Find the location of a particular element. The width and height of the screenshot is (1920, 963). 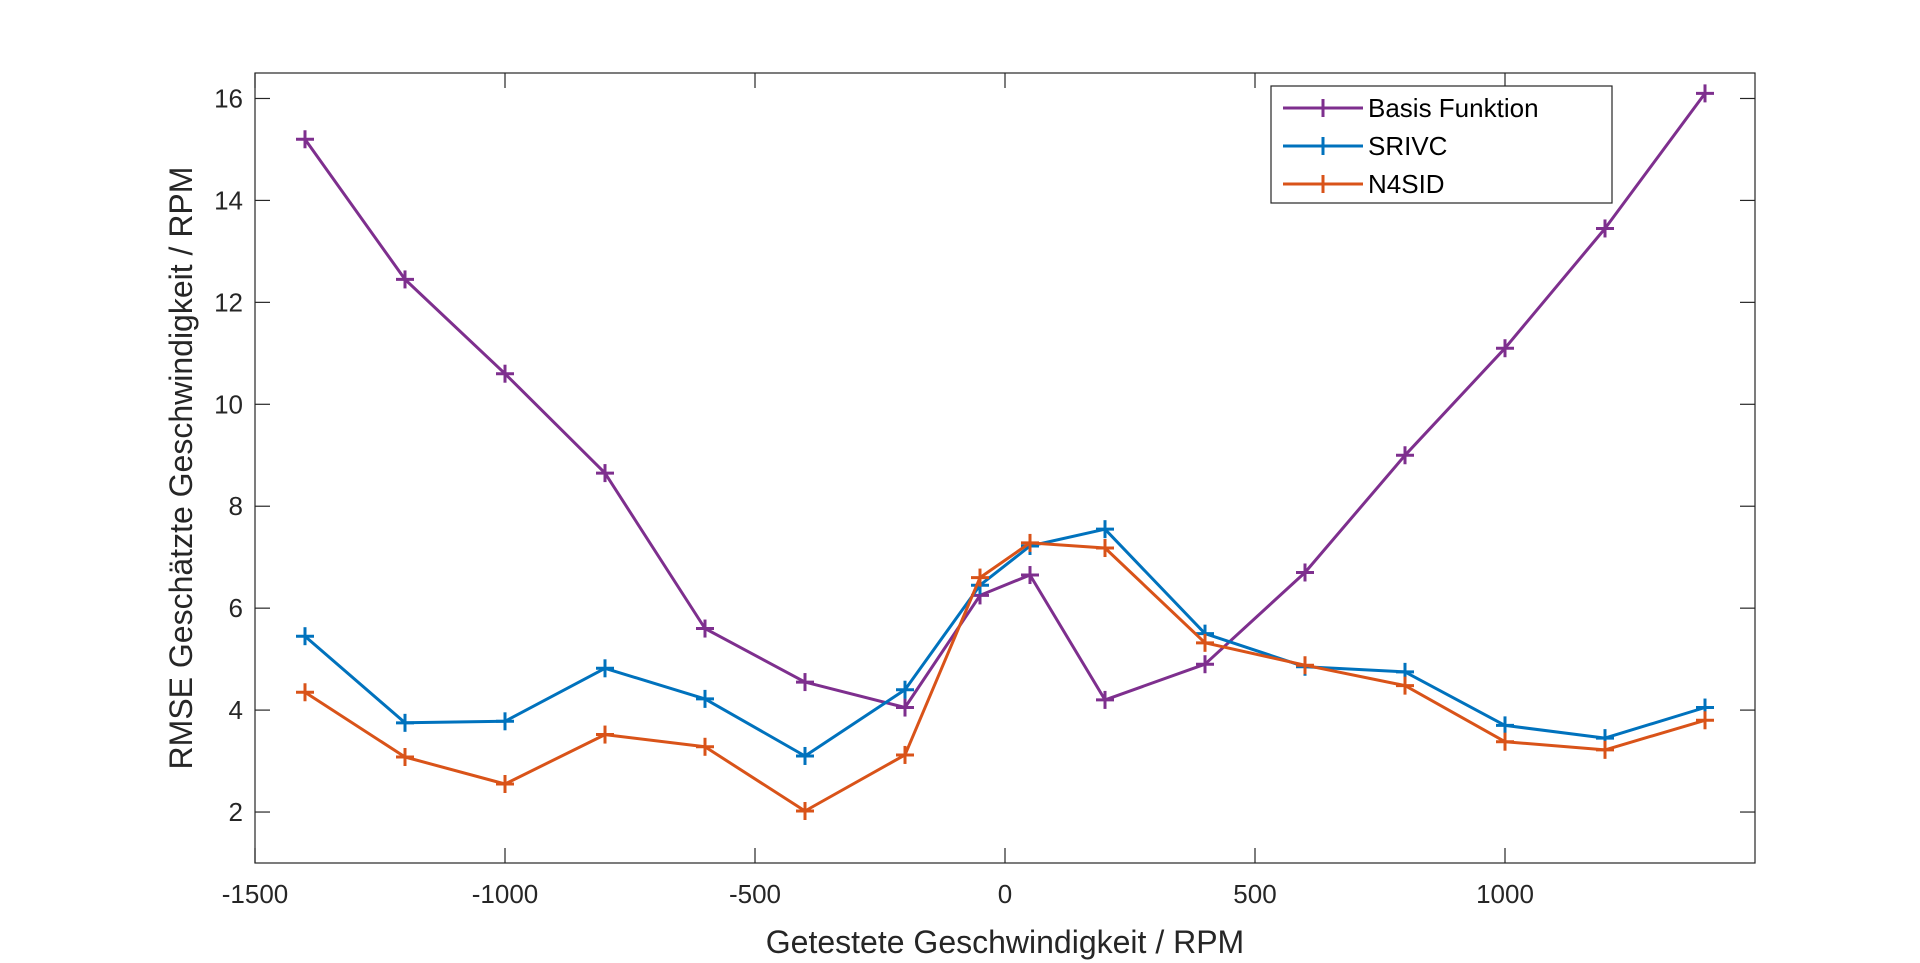

x-tick-label: 0 is located at coordinates (1005, 894).